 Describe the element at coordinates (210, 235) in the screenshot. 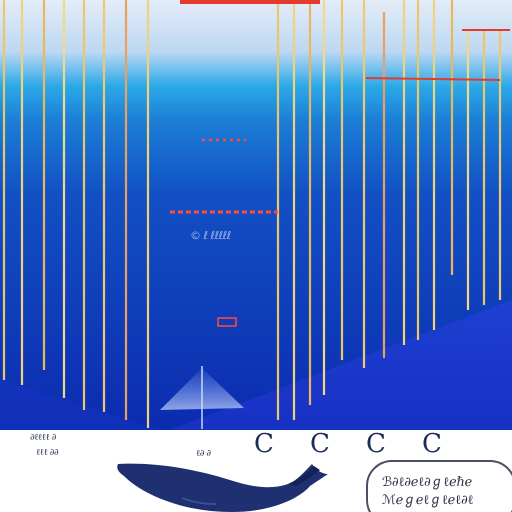

I see `blurred-label: © ℓ ℓℓℓℓℓ` at that location.